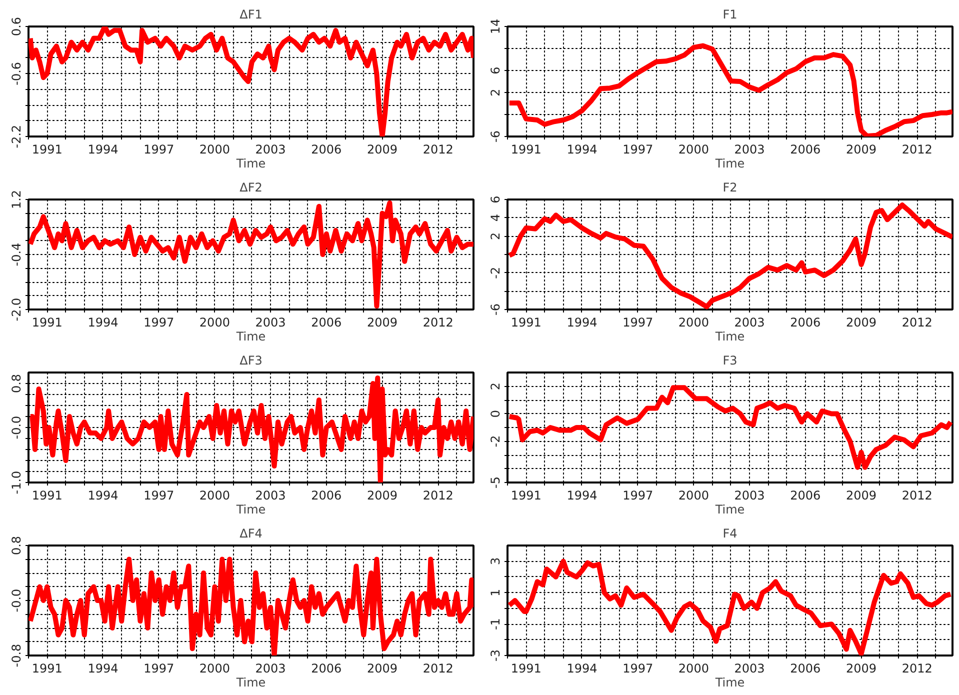  I want to click on y-tick-label: -0.4, so click(17, 254).